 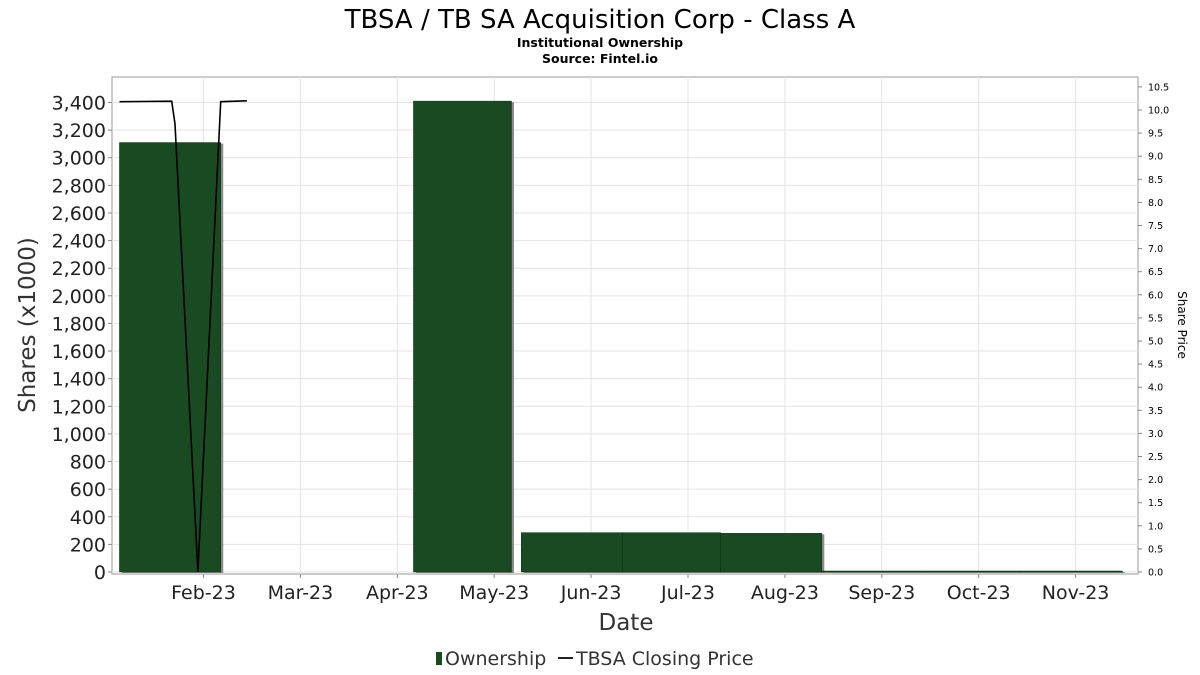 I want to click on chart-subtitle: Institutional Ownership, so click(x=600, y=42).